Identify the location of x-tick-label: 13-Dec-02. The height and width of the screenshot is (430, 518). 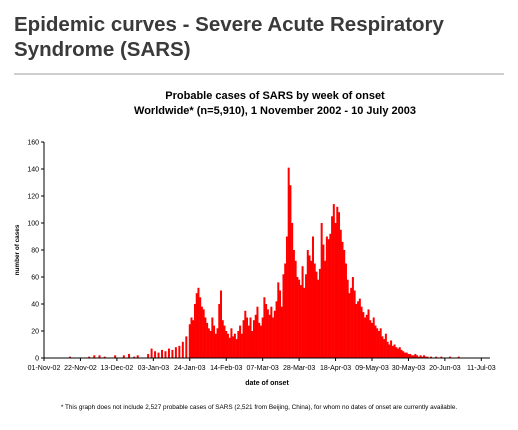
(117, 368).